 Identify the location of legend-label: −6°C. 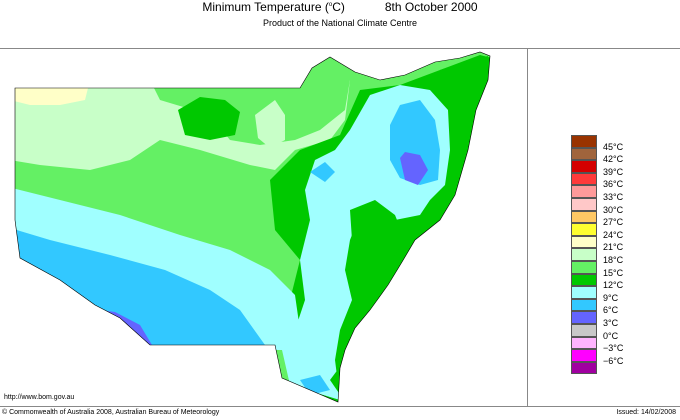
(613, 360).